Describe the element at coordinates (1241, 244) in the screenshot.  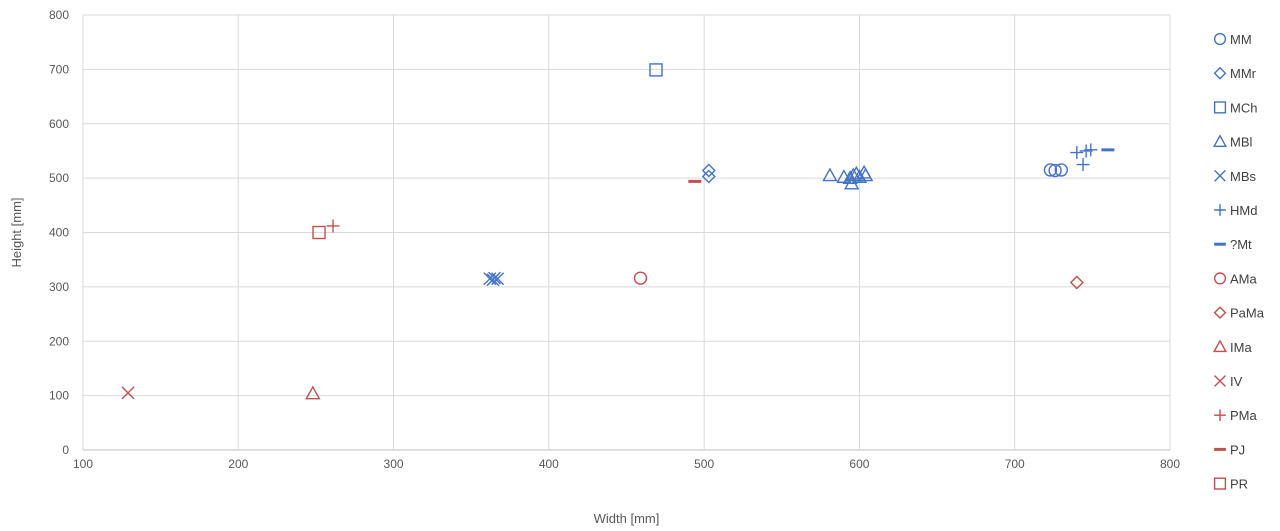
I see `legend-label: ?Mt` at that location.